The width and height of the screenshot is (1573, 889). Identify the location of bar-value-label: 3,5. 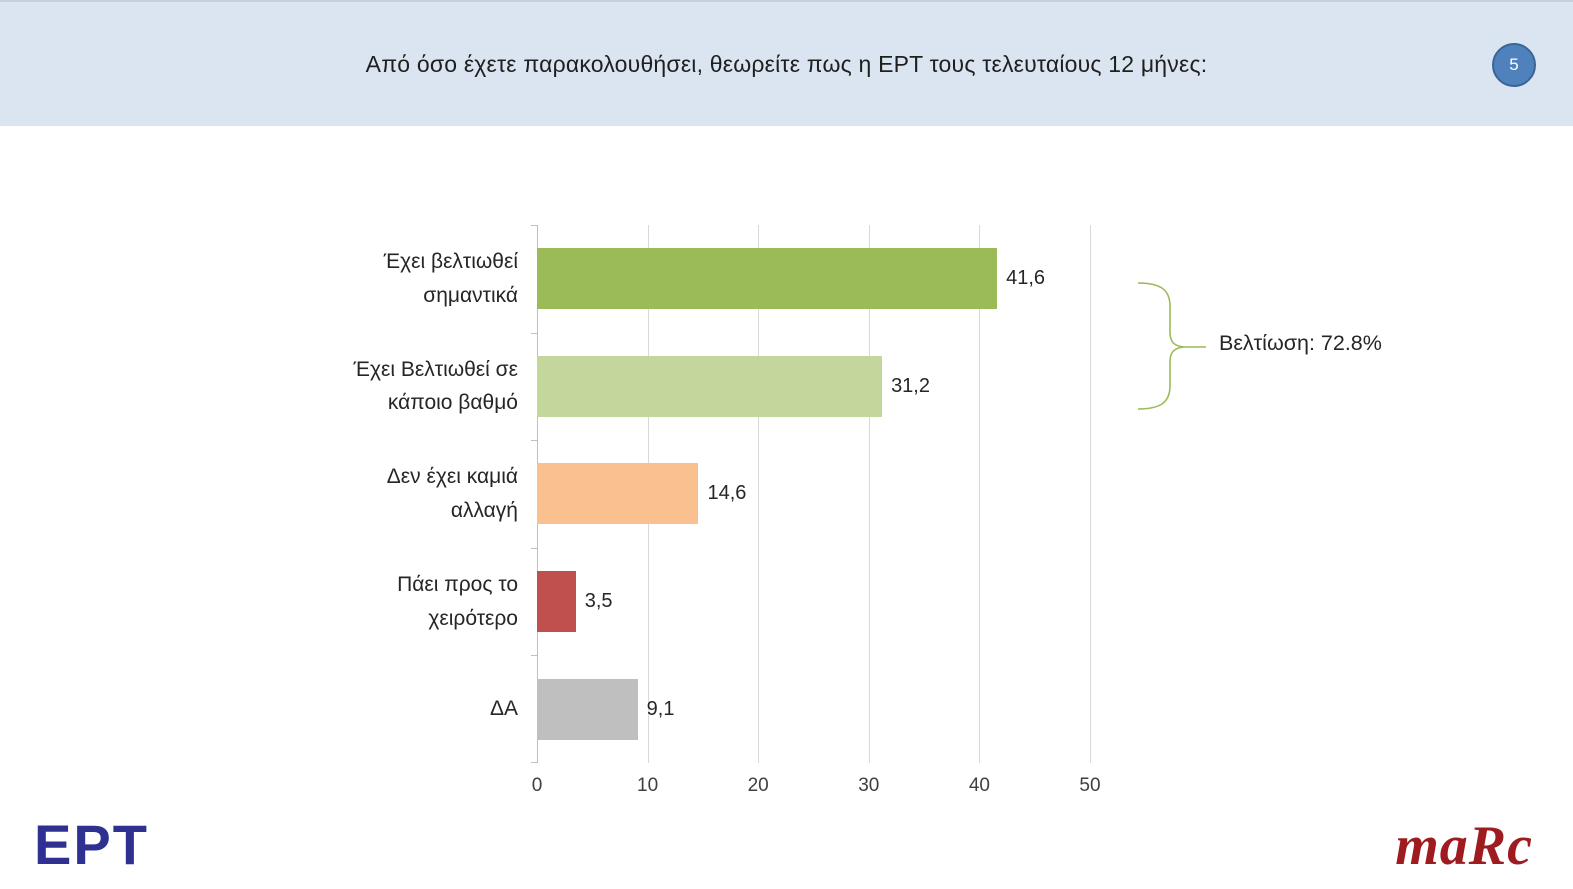
(598, 601).